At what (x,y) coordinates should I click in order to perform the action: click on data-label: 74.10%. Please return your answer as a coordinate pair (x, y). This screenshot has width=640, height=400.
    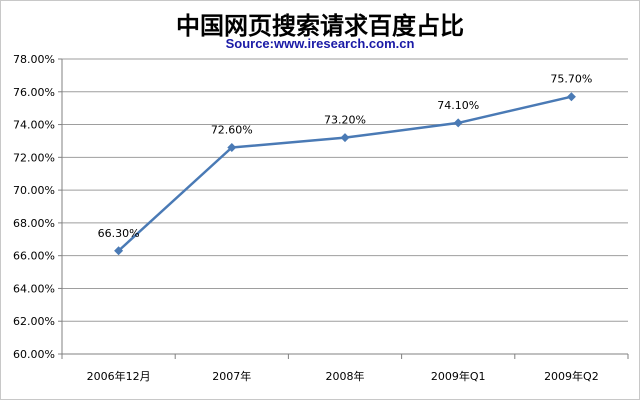
    Looking at the image, I should click on (458, 105).